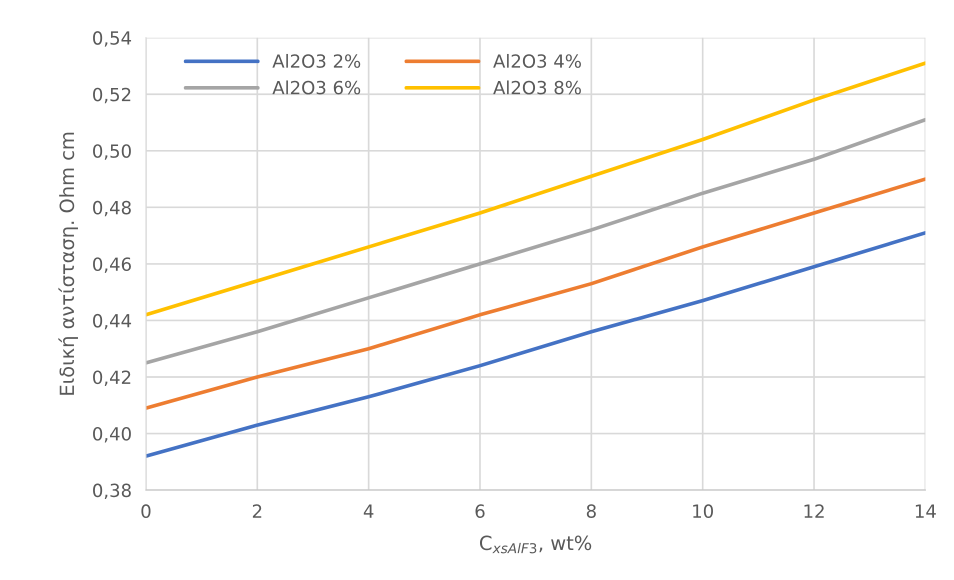 This screenshot has width=954, height=580. Describe the element at coordinates (537, 61) in the screenshot. I see `legend-label: Al2O3 4%` at that location.